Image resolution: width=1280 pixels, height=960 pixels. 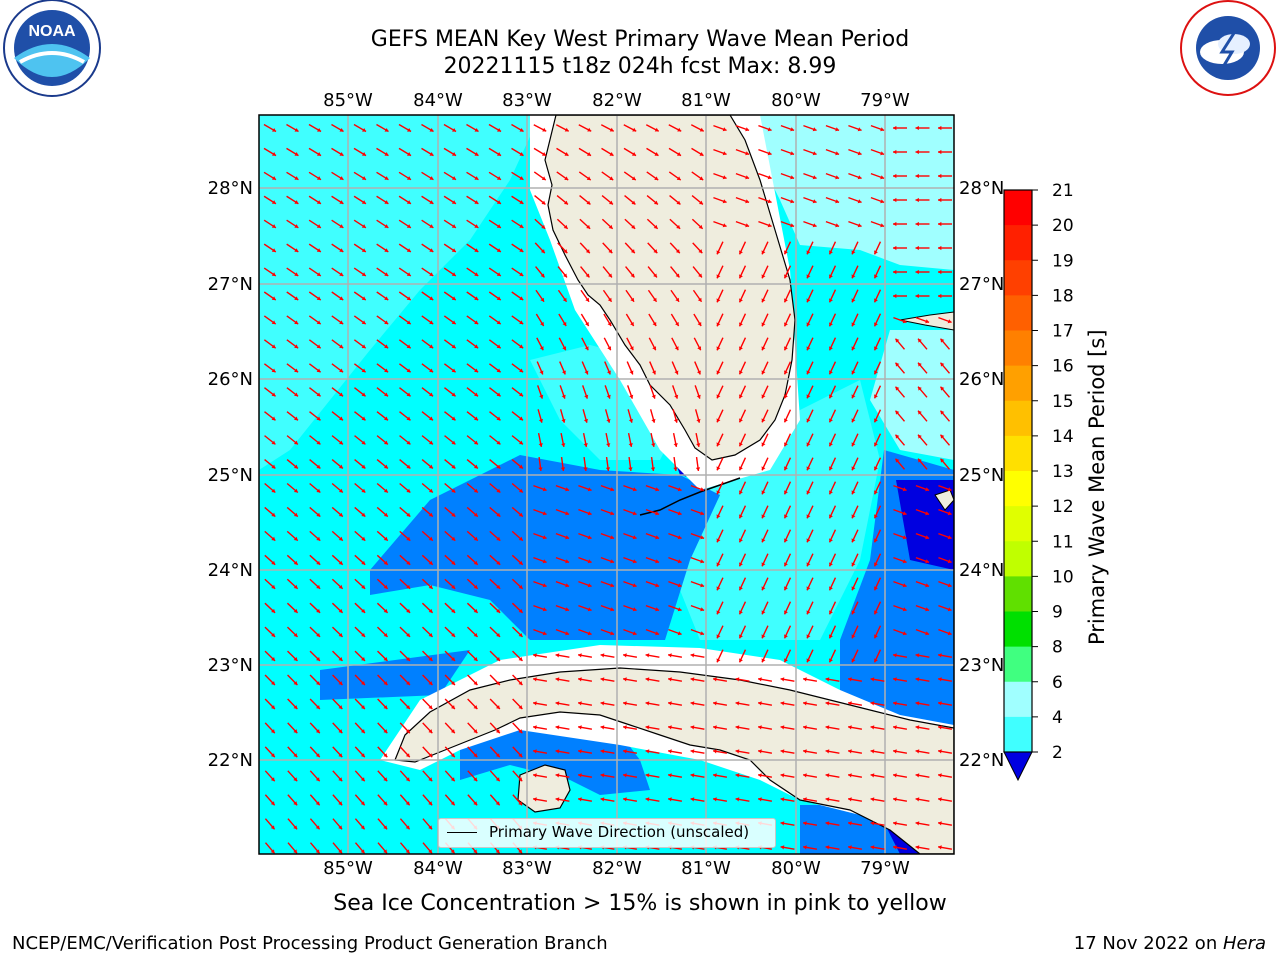 What do you see at coordinates (944, 500) in the screenshot?
I see `andros-land` at bounding box center [944, 500].